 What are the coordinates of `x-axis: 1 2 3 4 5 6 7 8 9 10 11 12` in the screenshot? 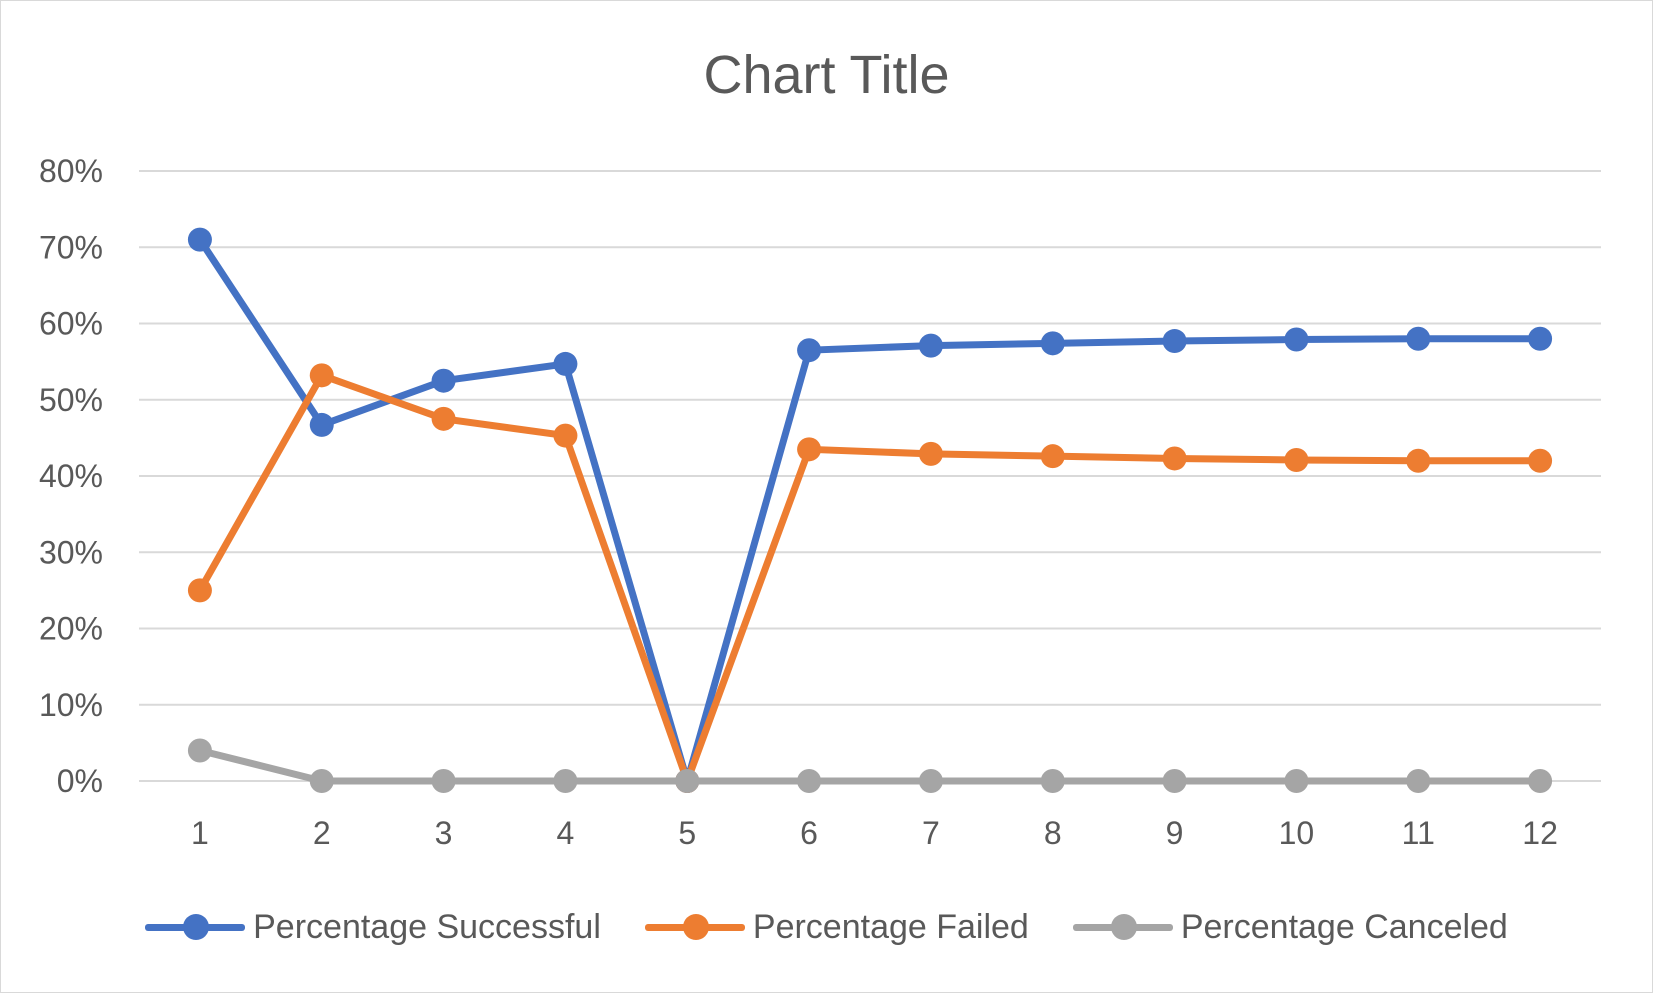 It's located at (874, 833).